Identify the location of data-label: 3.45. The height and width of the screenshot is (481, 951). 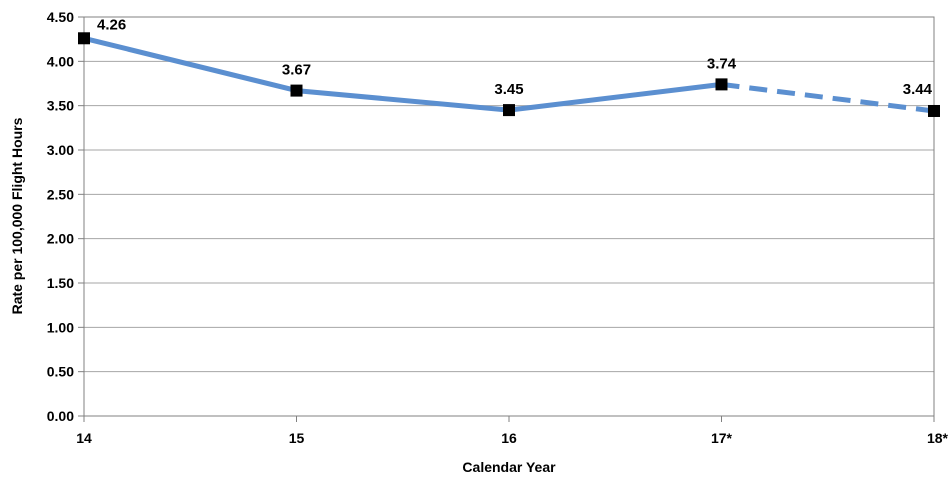
(508, 89).